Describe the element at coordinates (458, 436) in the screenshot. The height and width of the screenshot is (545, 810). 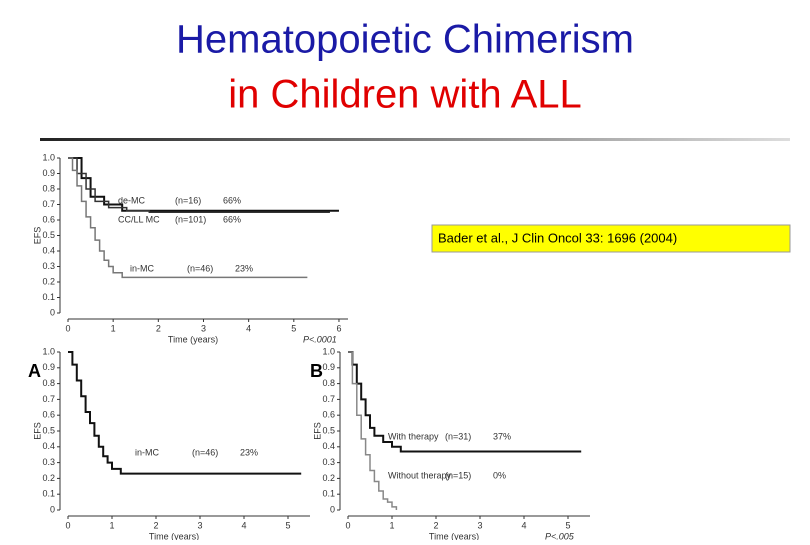
I see `legend-n: (n=31)` at that location.